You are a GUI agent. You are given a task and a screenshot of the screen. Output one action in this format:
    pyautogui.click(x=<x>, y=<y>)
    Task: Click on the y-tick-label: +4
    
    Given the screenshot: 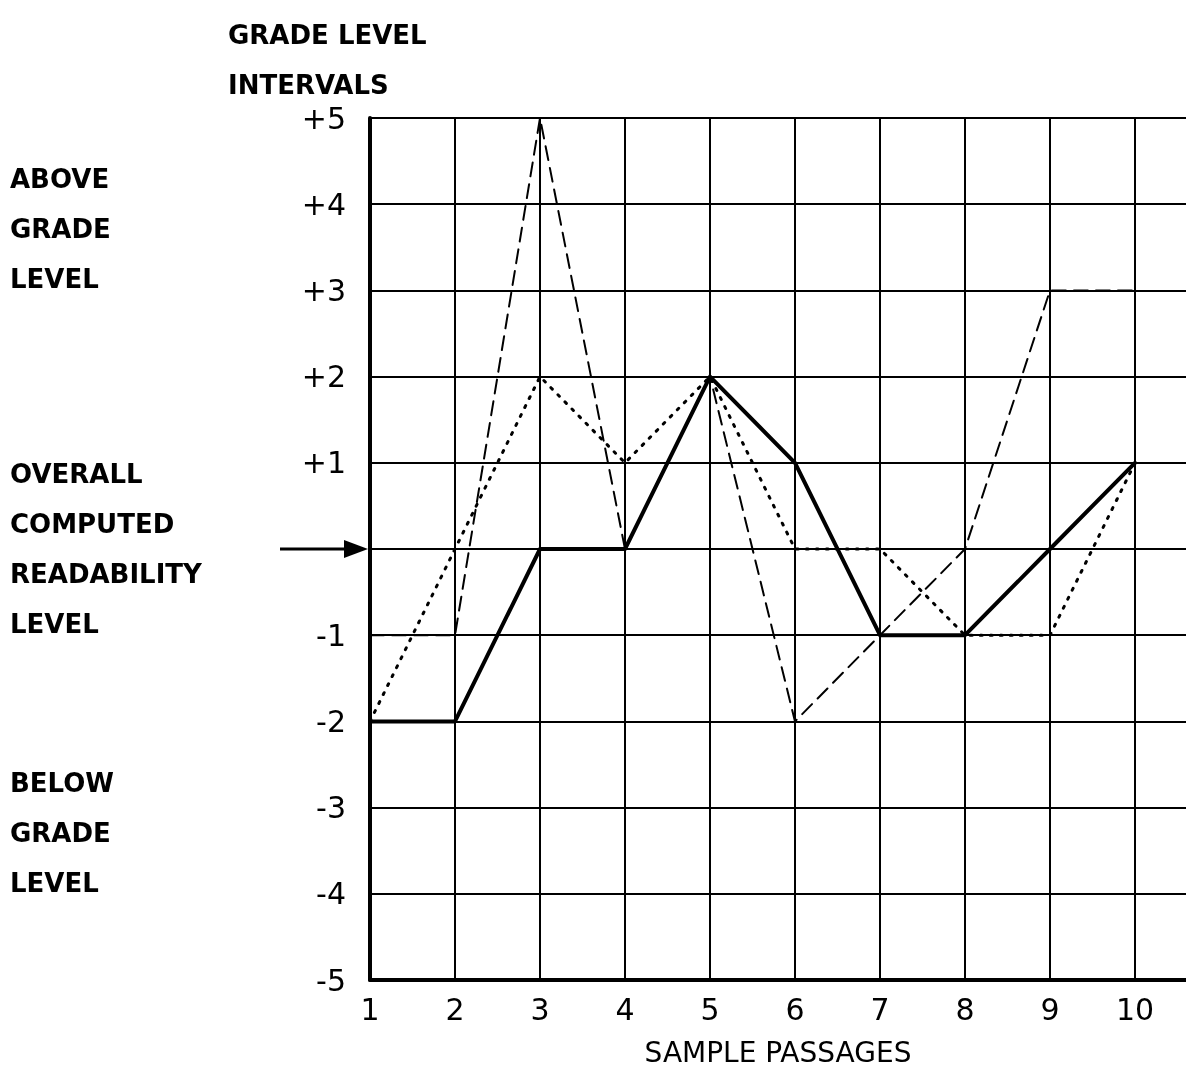 What is the action you would take?
    pyautogui.click(x=323, y=204)
    